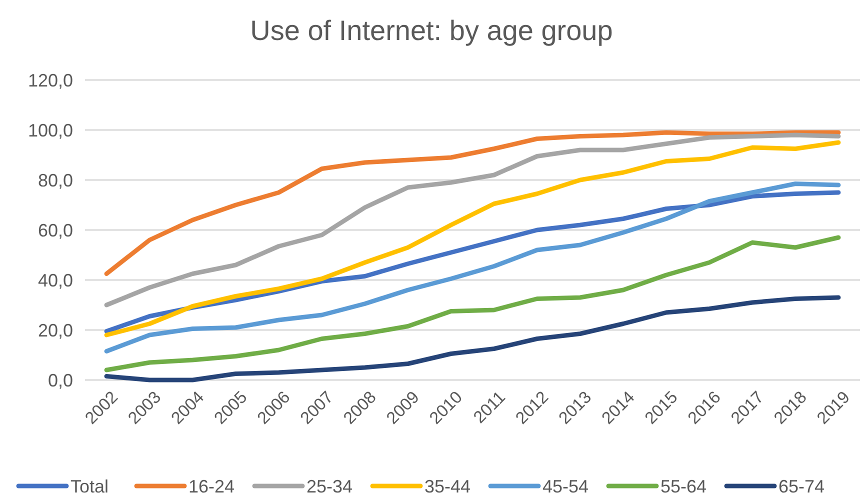  Describe the element at coordinates (329, 486) in the screenshot. I see `legend-label: 25-34` at that location.